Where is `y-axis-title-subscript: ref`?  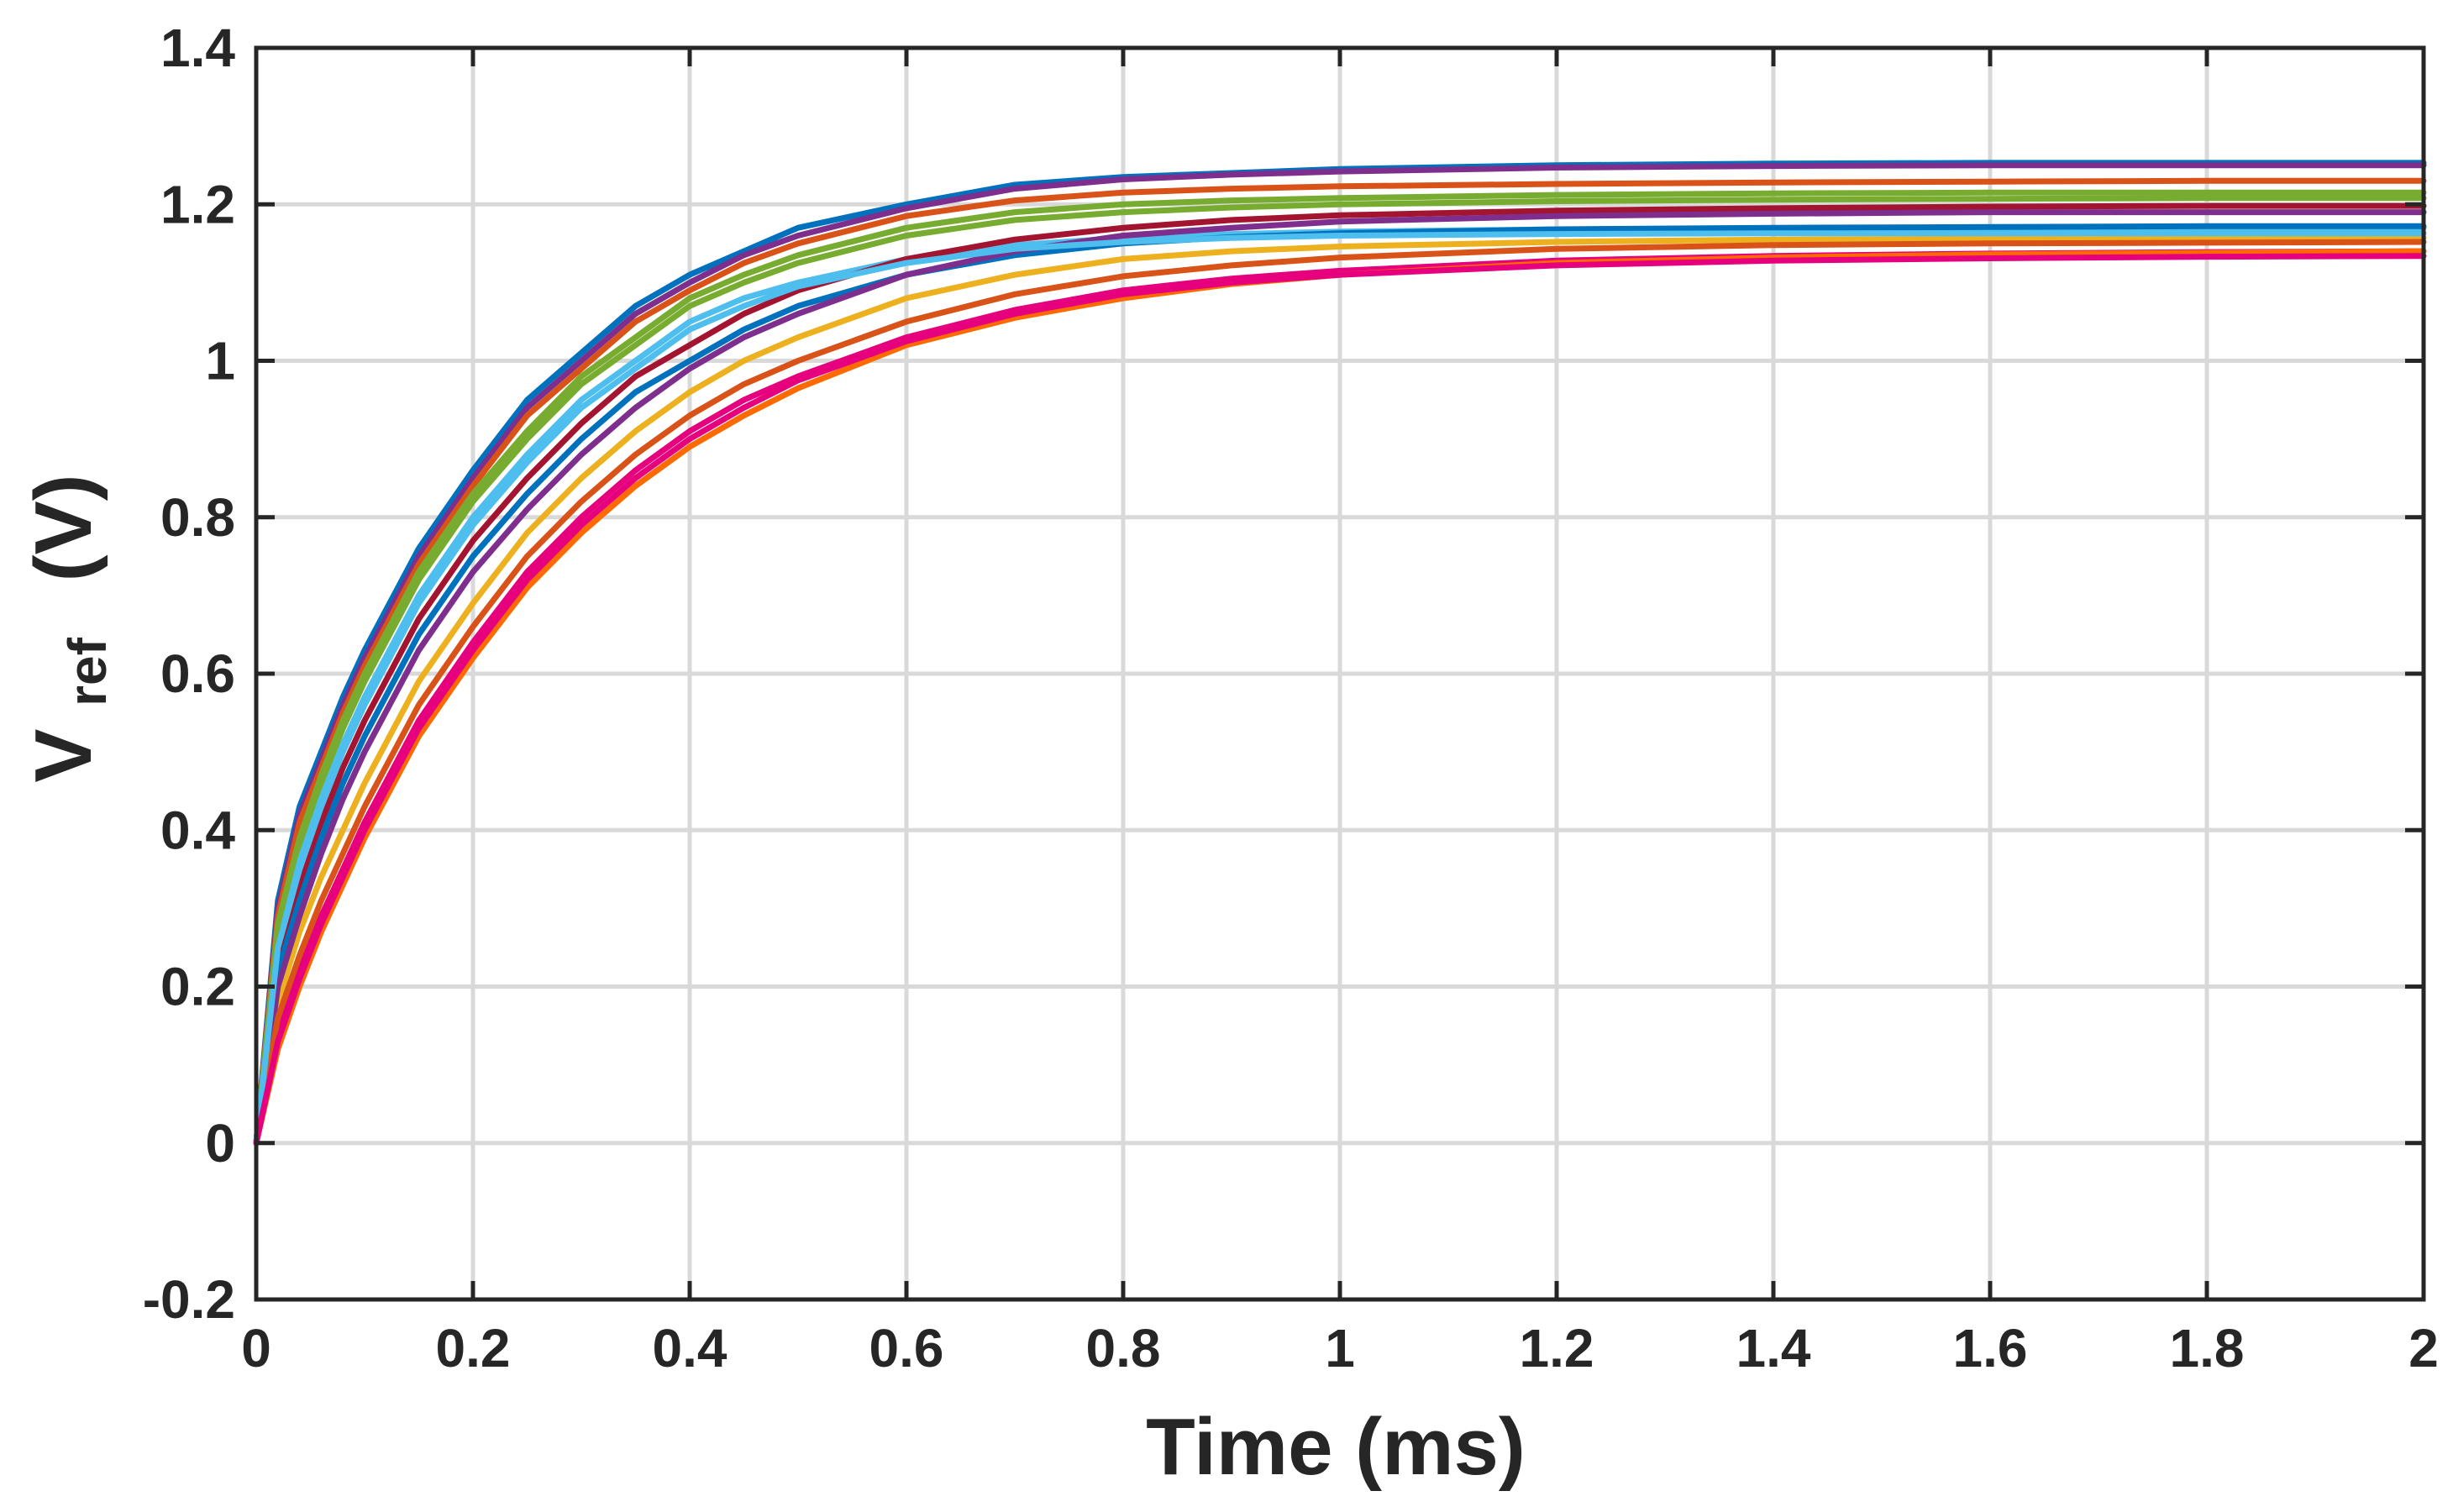
y-axis-title-subscript: ref is located at coordinates (87, 671).